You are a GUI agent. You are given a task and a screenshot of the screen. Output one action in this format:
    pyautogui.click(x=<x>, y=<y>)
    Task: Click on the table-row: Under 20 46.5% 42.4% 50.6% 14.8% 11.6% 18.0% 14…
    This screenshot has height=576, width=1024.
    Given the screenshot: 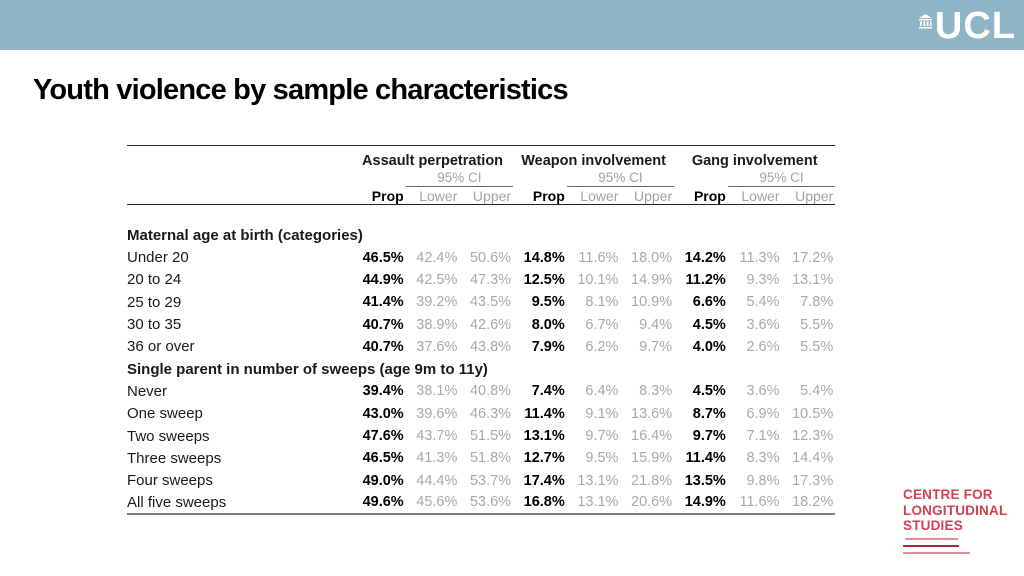 What is the action you would take?
    pyautogui.click(x=481, y=258)
    